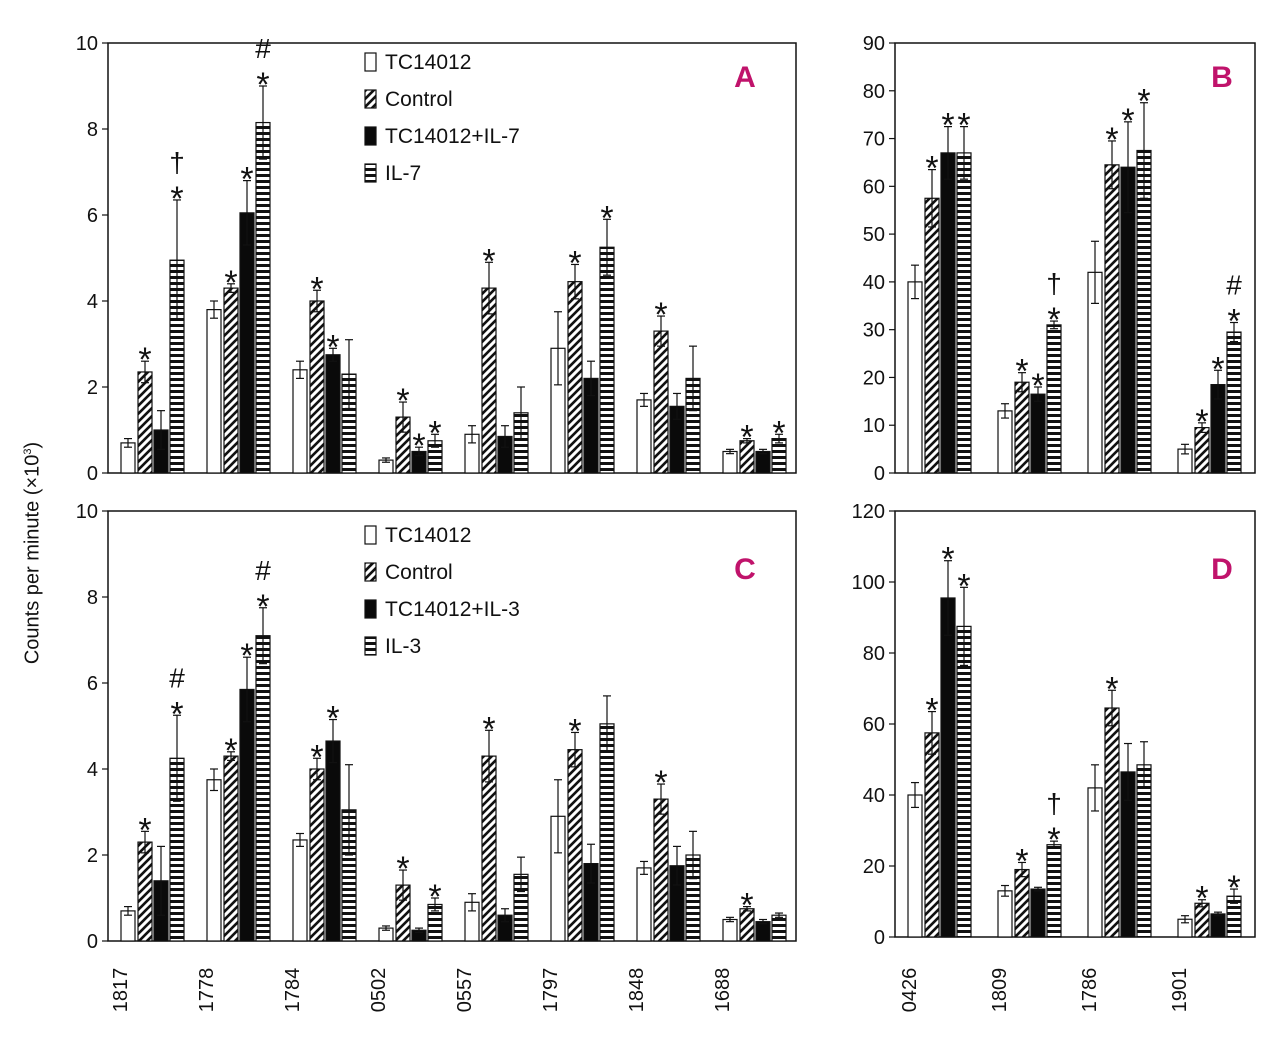  What do you see at coordinates (1000, 990) in the screenshot?
I see `category-label: 1809` at bounding box center [1000, 990].